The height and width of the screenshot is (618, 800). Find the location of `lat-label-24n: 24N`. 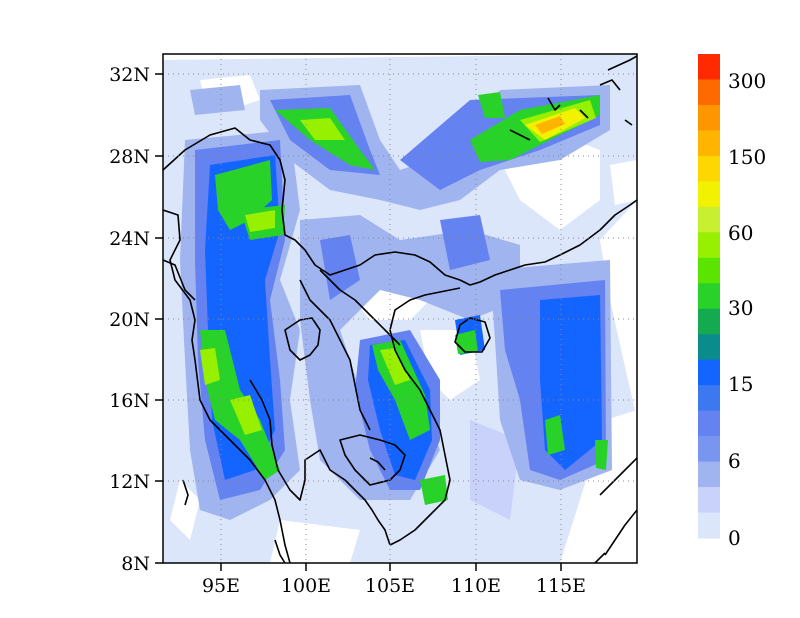

lat-label-24n: 24N is located at coordinates (129, 239).